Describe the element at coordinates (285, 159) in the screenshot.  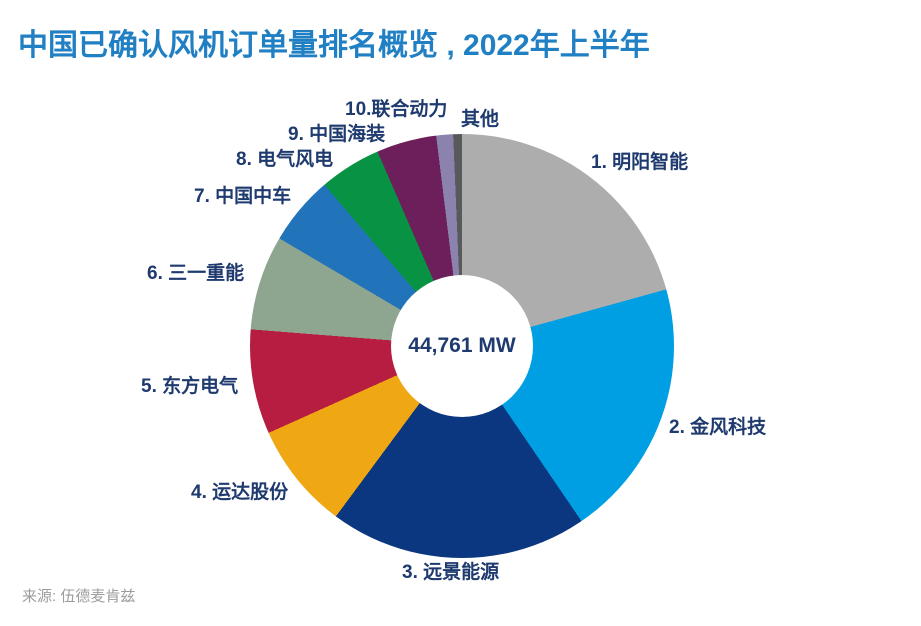
I see `slice-label-shanghai-electric-wind: 8. 电气风电` at that location.